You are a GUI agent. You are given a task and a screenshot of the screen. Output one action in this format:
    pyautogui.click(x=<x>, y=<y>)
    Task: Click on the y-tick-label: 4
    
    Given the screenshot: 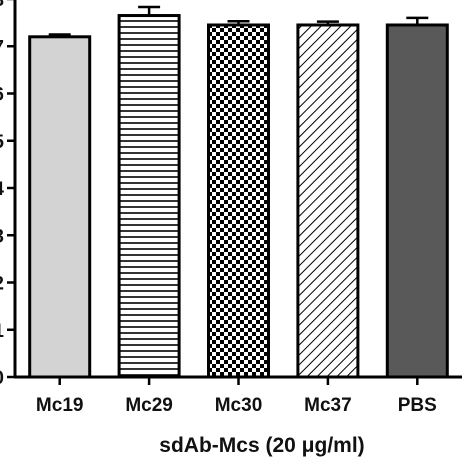 What is the action you would take?
    pyautogui.click(x=2, y=189)
    